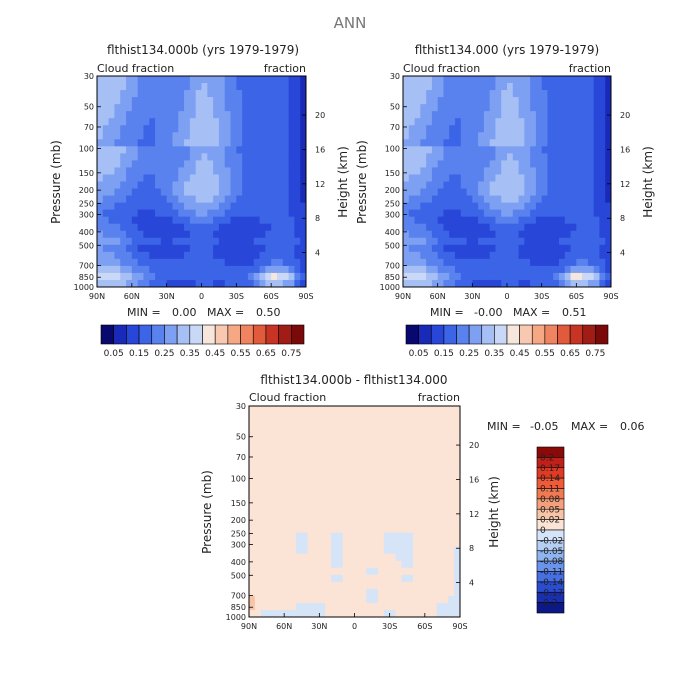 The image size is (700, 700). I want to click on x-tick-label: 90S, so click(305, 296).